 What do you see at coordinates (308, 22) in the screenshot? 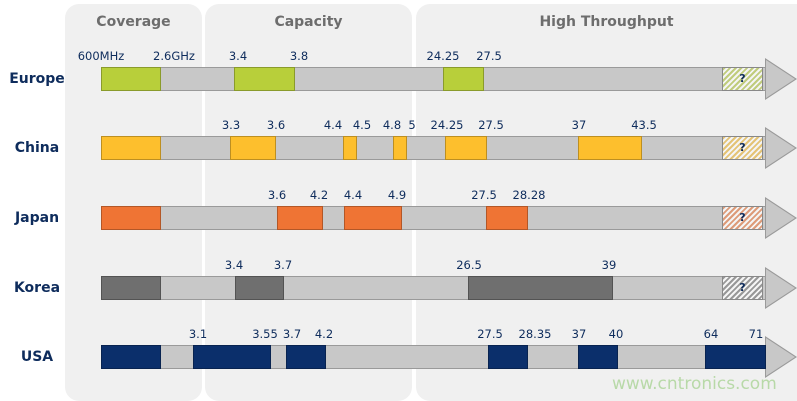
I see `panel-title: Capacity` at bounding box center [308, 22].